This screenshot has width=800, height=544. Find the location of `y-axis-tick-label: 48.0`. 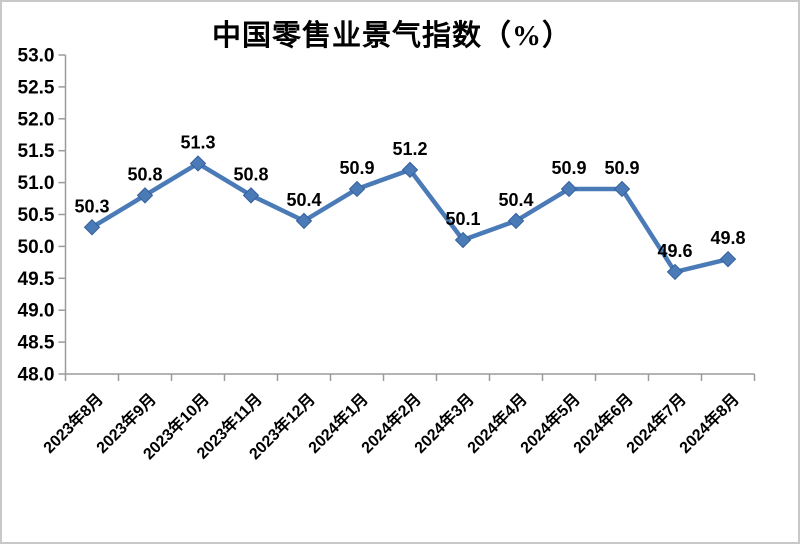

y-axis-tick-label: 48.0 is located at coordinates (36, 375).